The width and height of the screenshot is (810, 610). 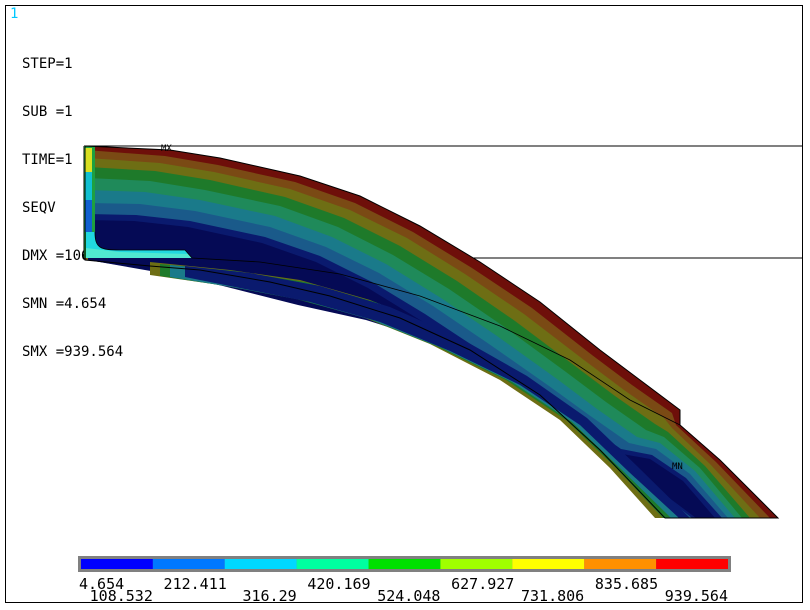 What do you see at coordinates (64, 304) in the screenshot?
I see `min-stress-label: SMN =4.654` at bounding box center [64, 304].